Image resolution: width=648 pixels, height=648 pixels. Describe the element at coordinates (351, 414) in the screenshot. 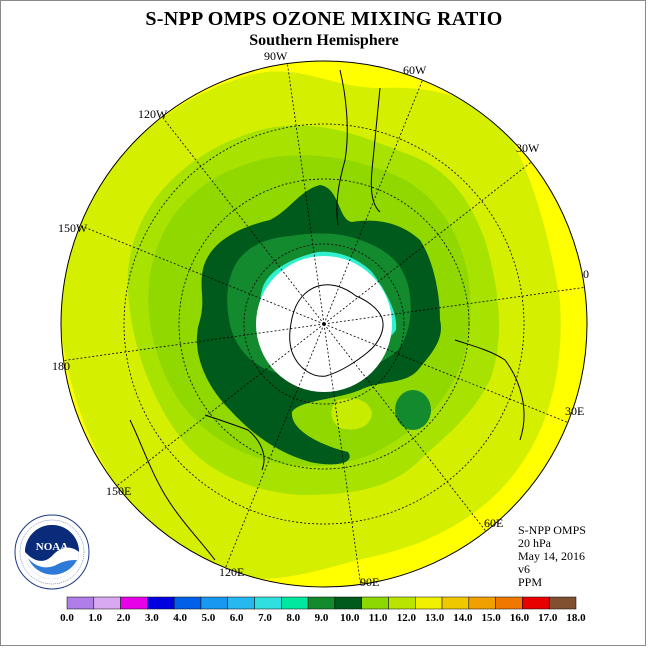

I see `ozone-field-patch` at that location.